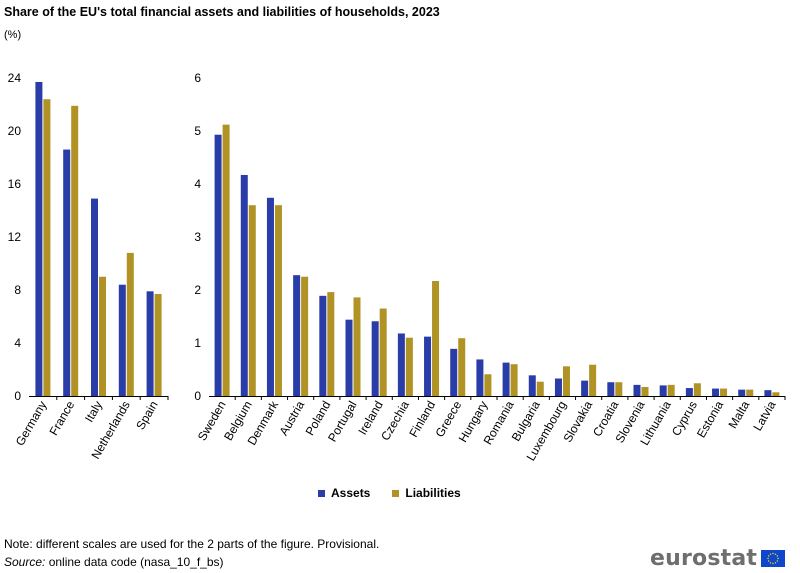 The width and height of the screenshot is (800, 573). Describe the element at coordinates (252, 300) in the screenshot. I see `bar-liabilities-belgium` at that location.